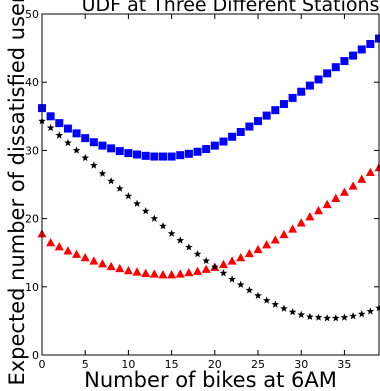 This screenshot has width=380, height=391. What do you see at coordinates (85, 364) in the screenshot?
I see `x-tick-label: 5` at bounding box center [85, 364].